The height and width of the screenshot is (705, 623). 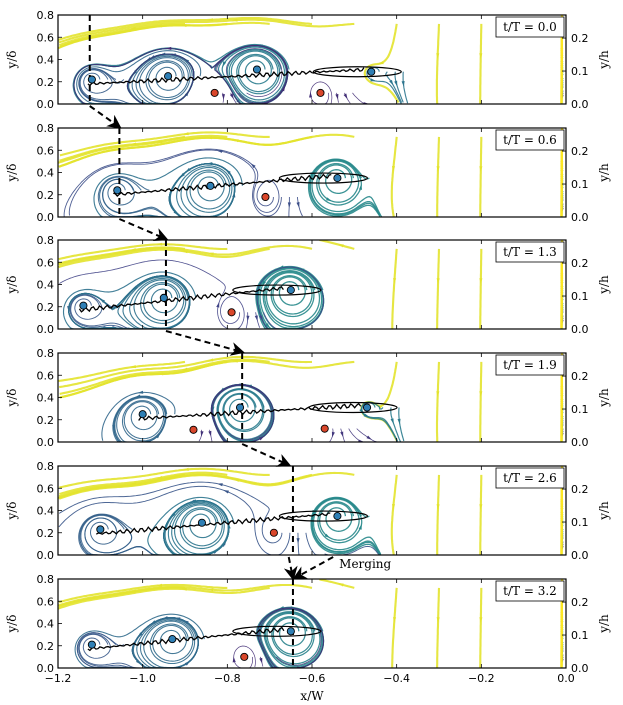 What do you see at coordinates (308, 511) in the screenshot?
I see `panel-5: 0.0 0.2 0.4 0.6 0.8 0.0 0.1 0.2 y/δ y/h t/T = 2.6` at bounding box center [308, 511].